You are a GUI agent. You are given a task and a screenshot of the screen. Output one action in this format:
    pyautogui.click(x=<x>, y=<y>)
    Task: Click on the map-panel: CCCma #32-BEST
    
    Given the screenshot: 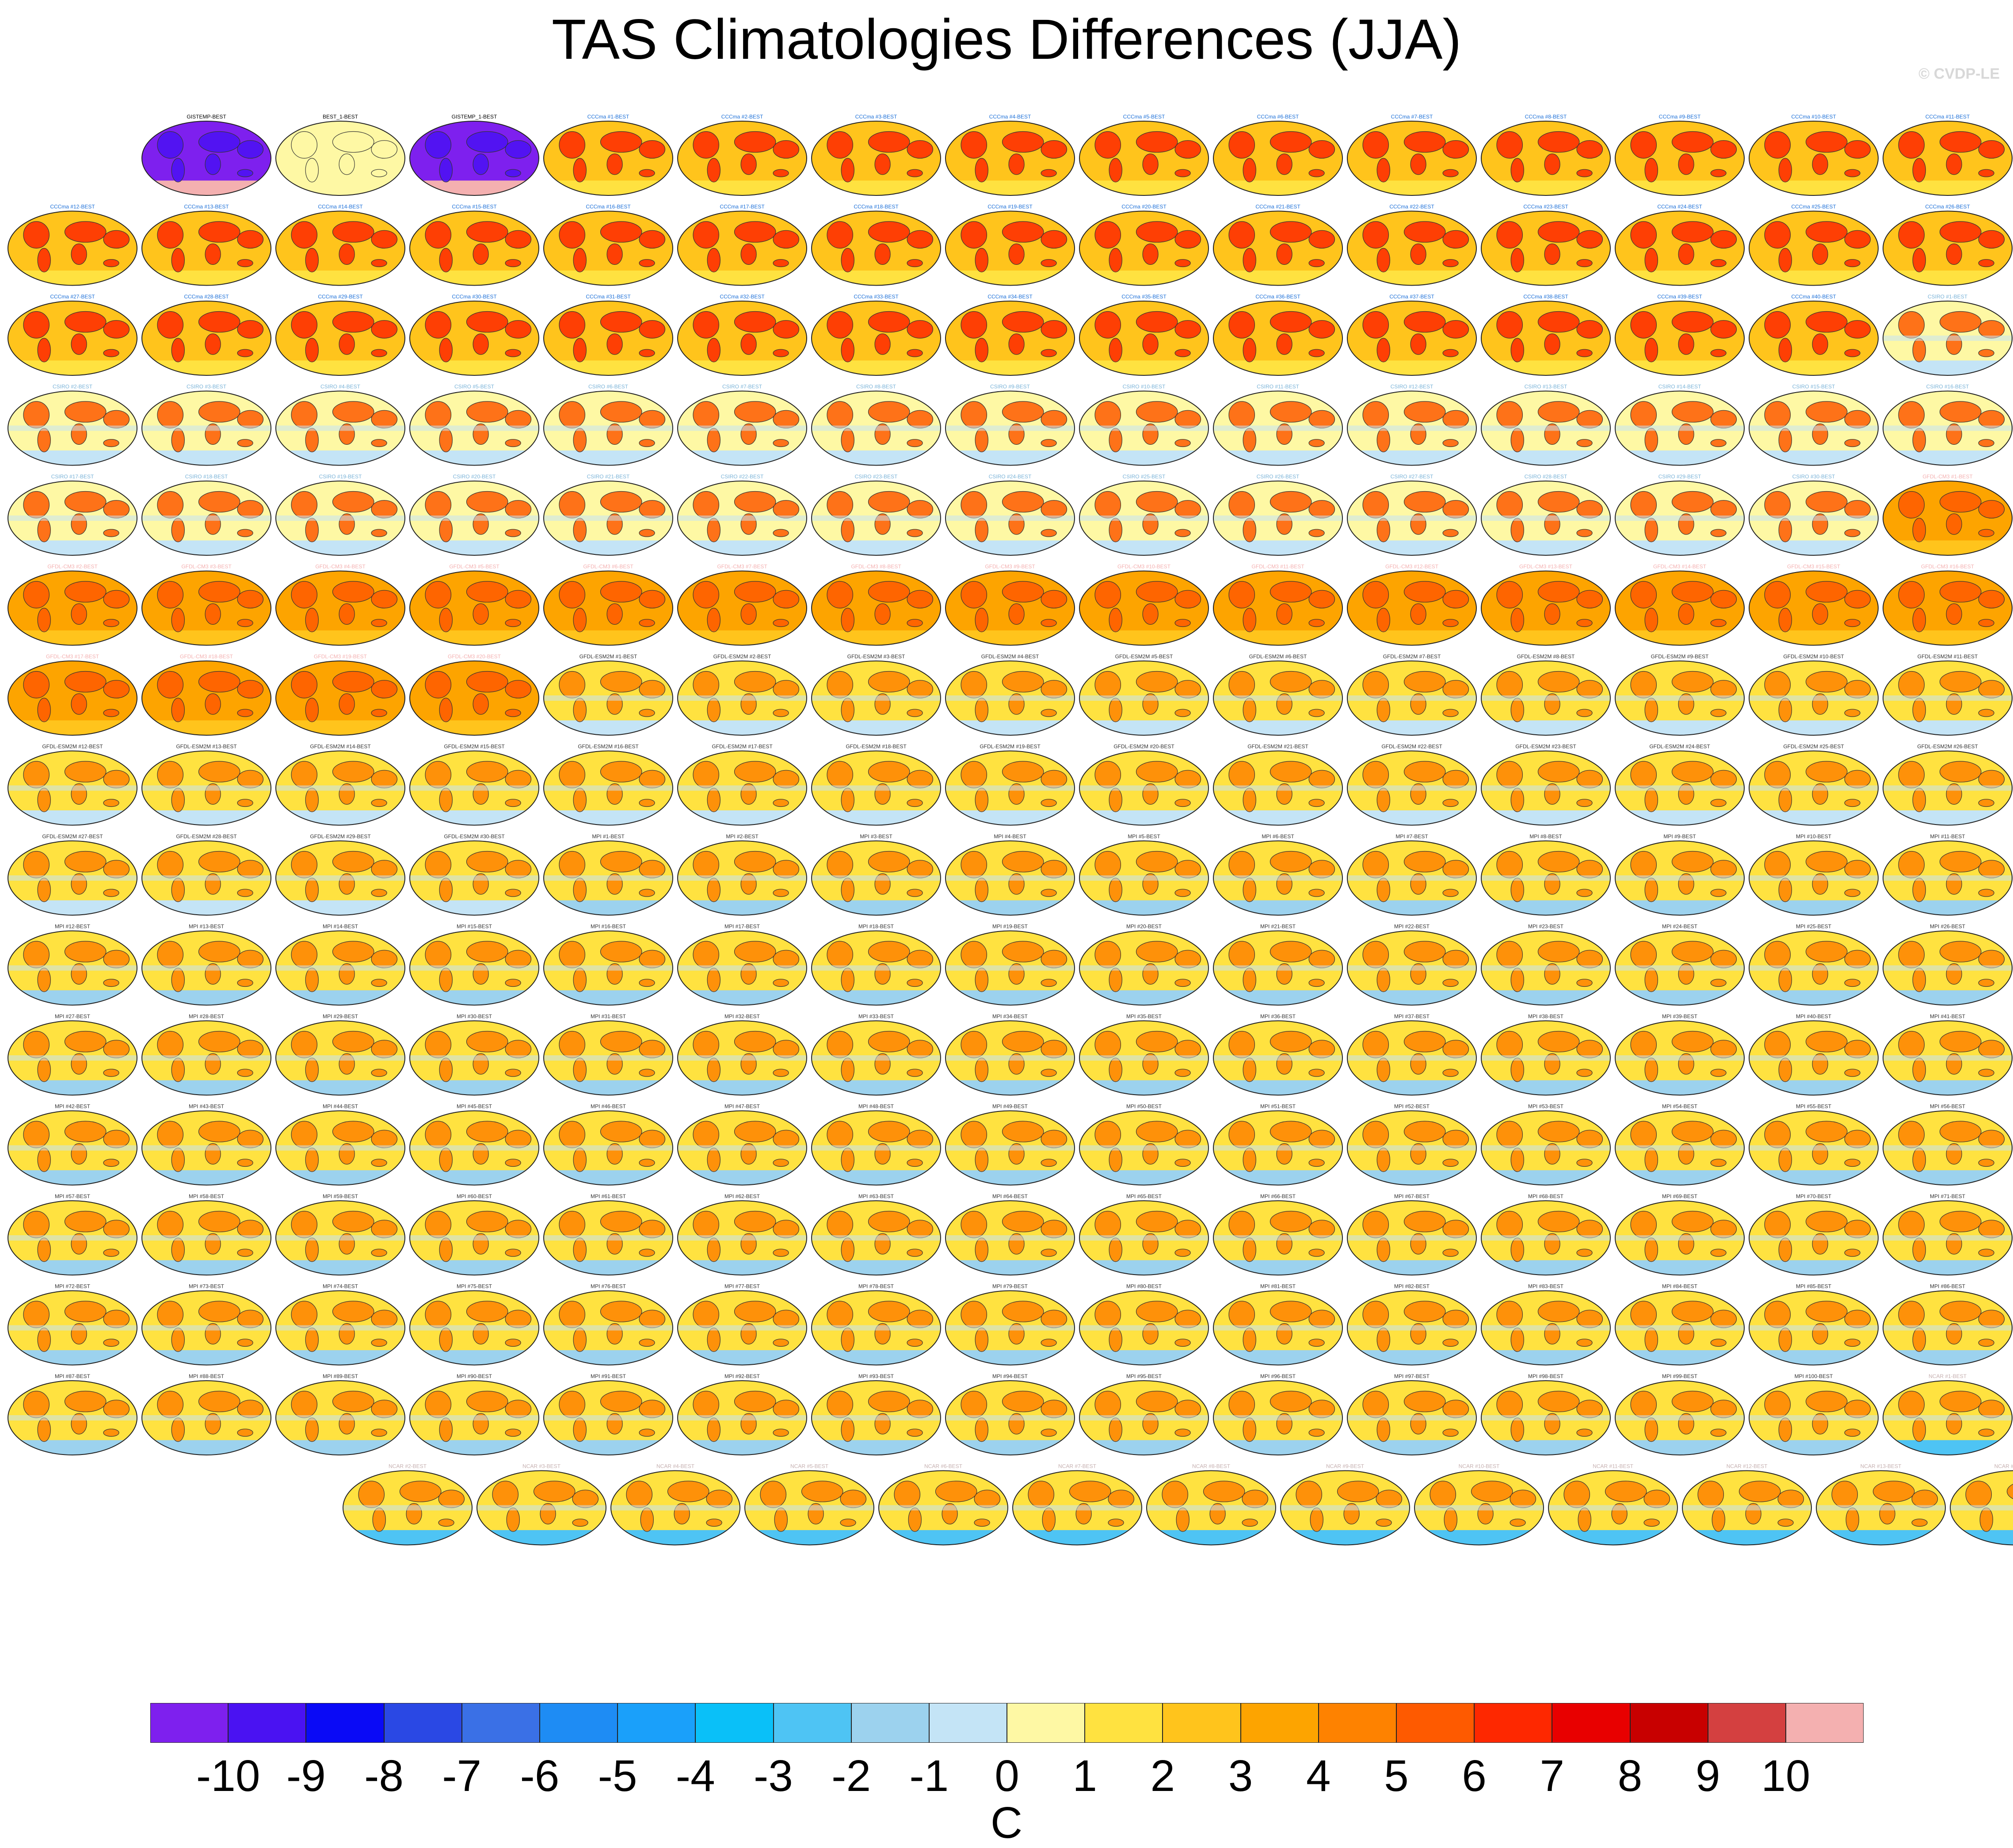 What is the action you would take?
    pyautogui.click(x=742, y=335)
    